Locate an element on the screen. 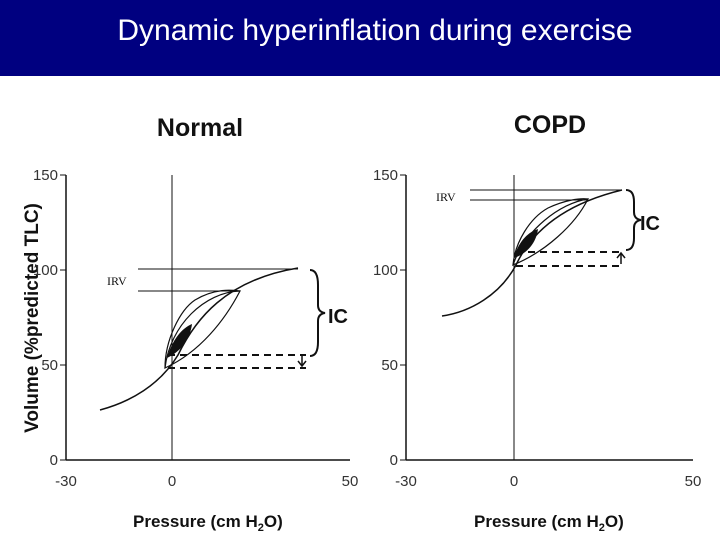 The height and width of the screenshot is (540, 720). copd-ic-label: IC is located at coordinates (650, 224).